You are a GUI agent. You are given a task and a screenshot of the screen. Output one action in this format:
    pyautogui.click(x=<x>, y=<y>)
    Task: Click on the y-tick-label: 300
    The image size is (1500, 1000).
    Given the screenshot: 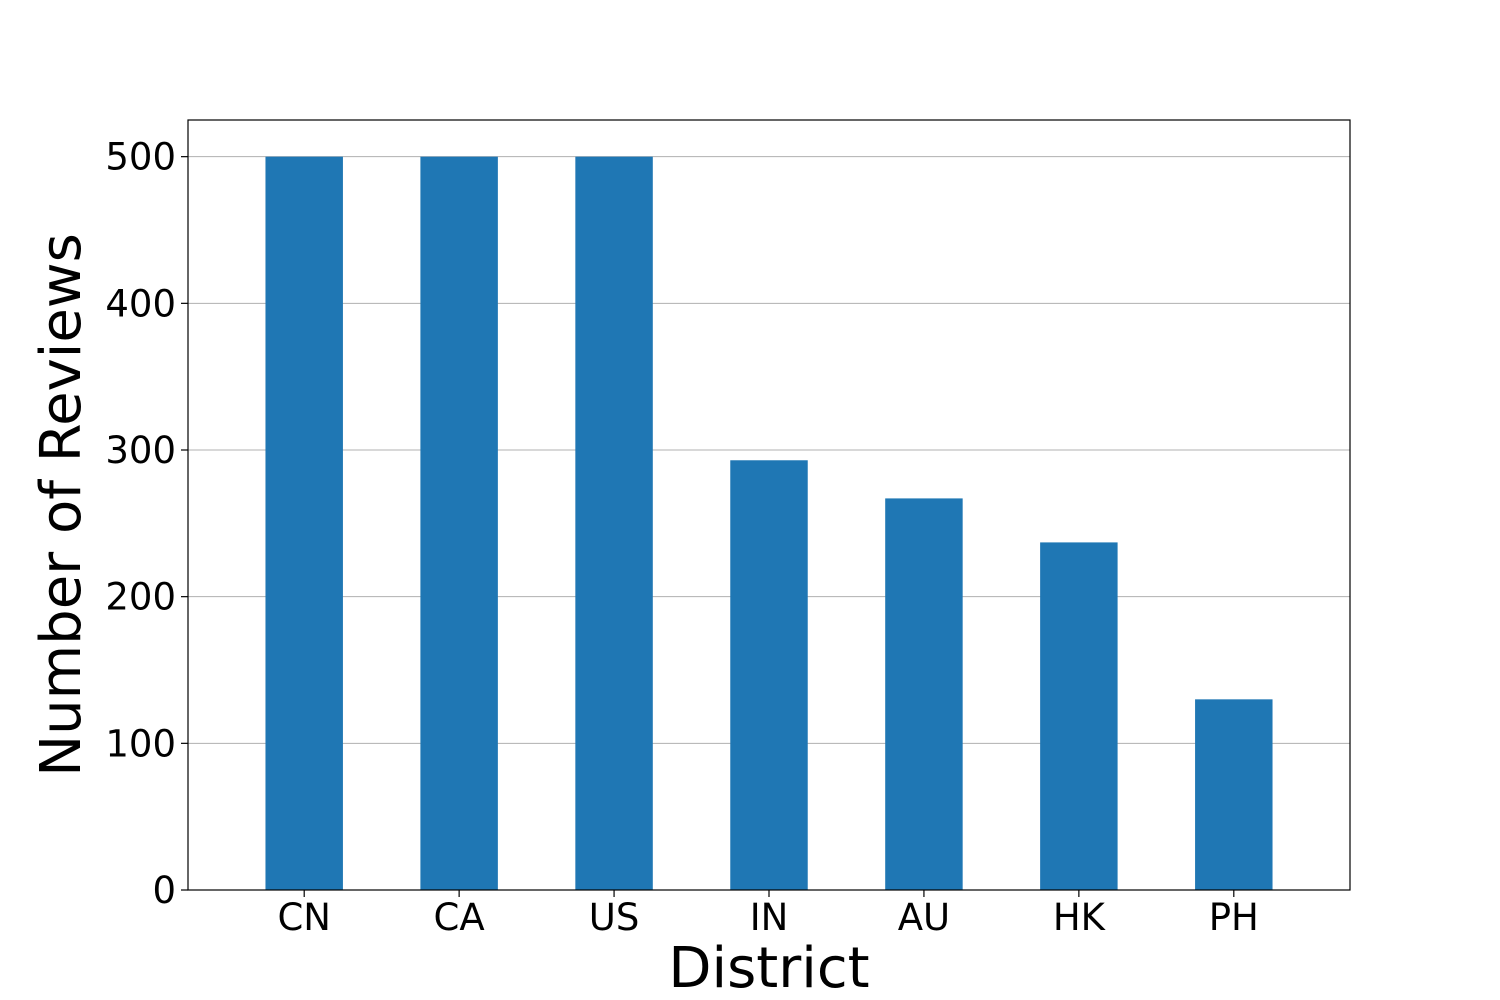 What is the action you would take?
    pyautogui.click(x=140, y=450)
    